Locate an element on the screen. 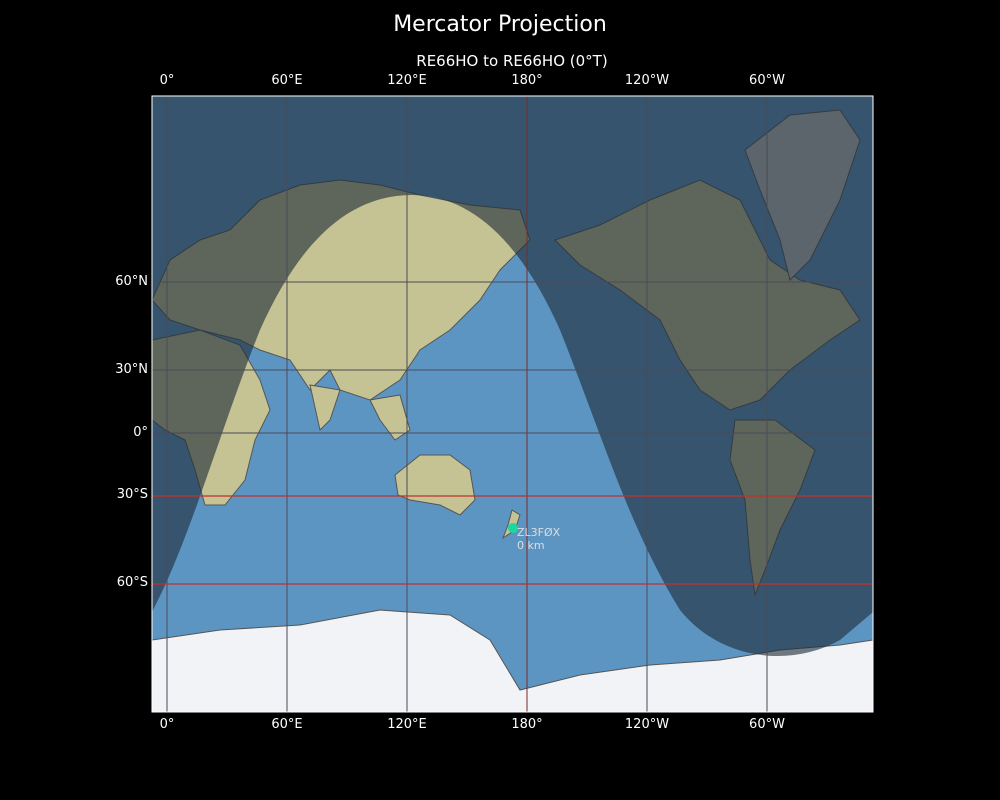 Image resolution: width=1000 pixels, height=800 pixels. australia is located at coordinates (435, 485).